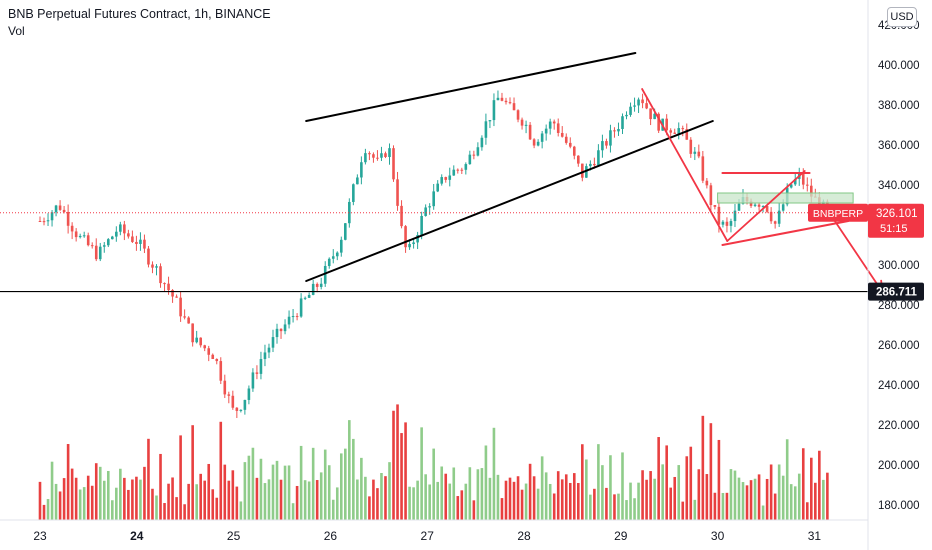 This screenshot has height=550, width=932. What do you see at coordinates (137, 536) in the screenshot?
I see `time-tick-label: 24` at bounding box center [137, 536].